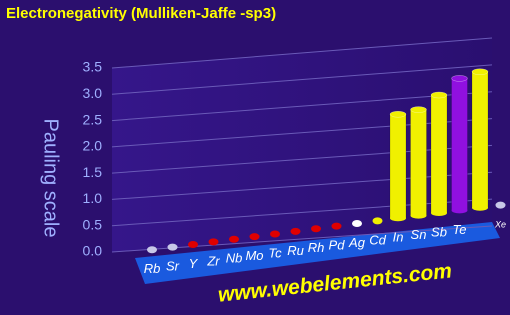 This screenshot has height=315, width=510. I want to click on chart-title: Electronegativity (Mulliken-Jaffe -sp3), so click(141, 13).